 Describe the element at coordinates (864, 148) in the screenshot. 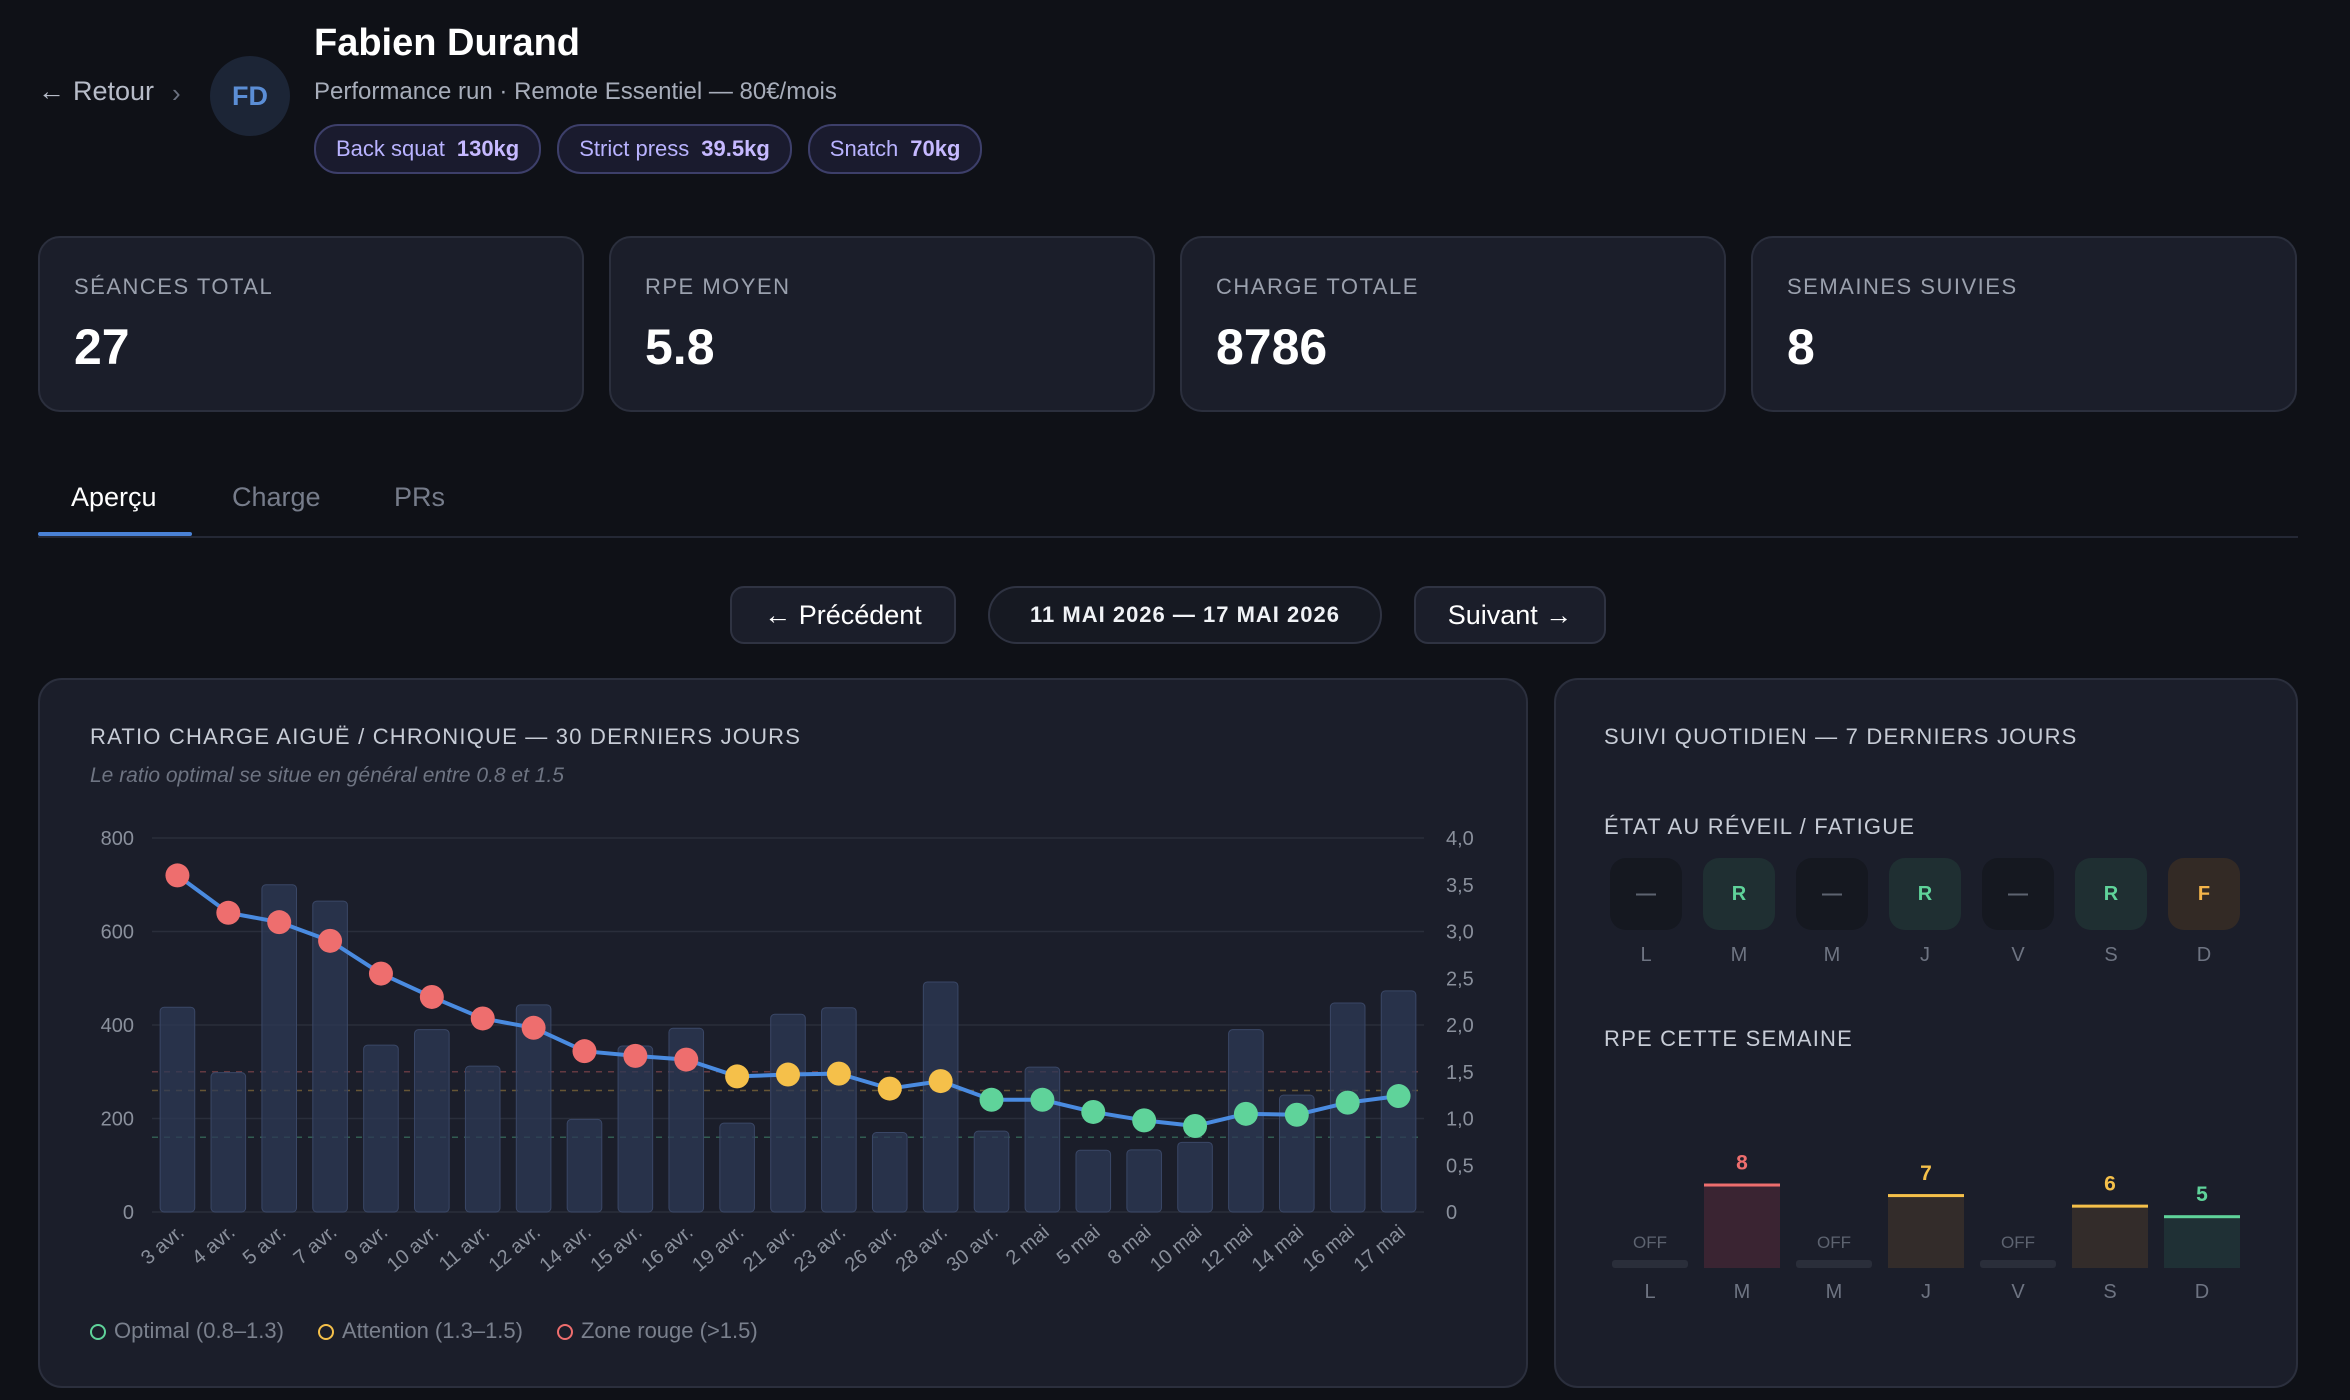

I see `pr-name: Snatch` at that location.